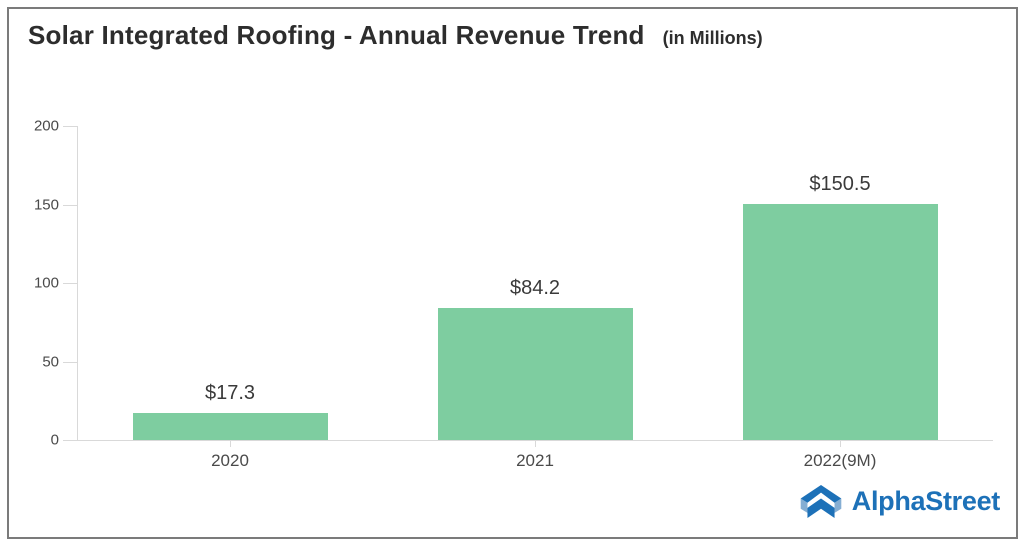 This screenshot has height=544, width=1024. What do you see at coordinates (46, 126) in the screenshot?
I see `y-tick-label: 200` at bounding box center [46, 126].